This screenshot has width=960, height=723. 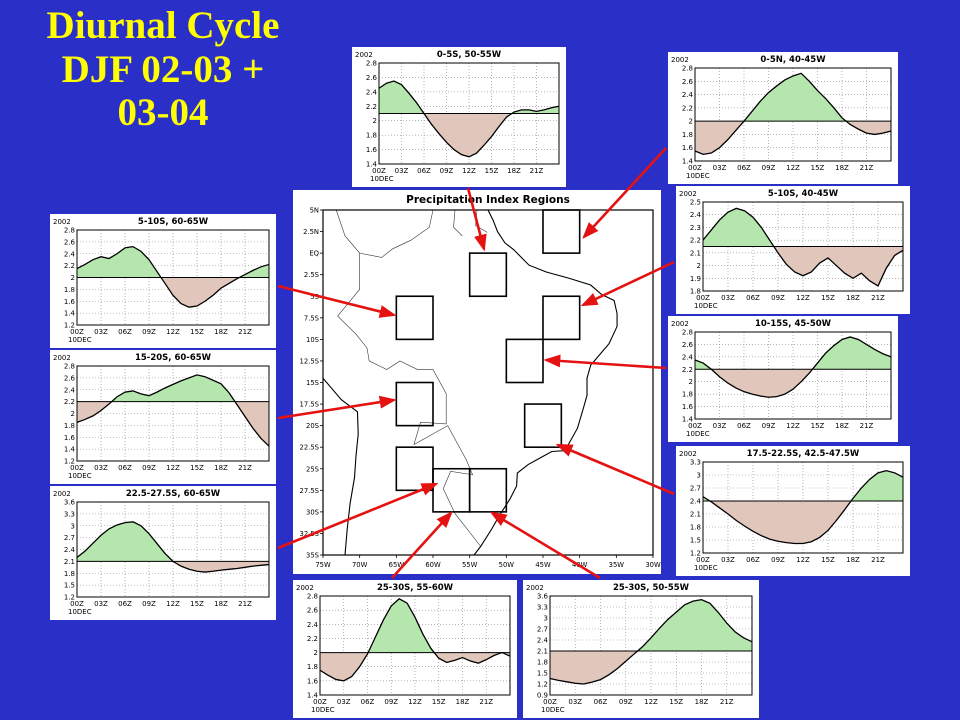 What do you see at coordinates (793, 60) in the screenshot?
I see `svg-text: 0-5N, 40-45W` at bounding box center [793, 60].